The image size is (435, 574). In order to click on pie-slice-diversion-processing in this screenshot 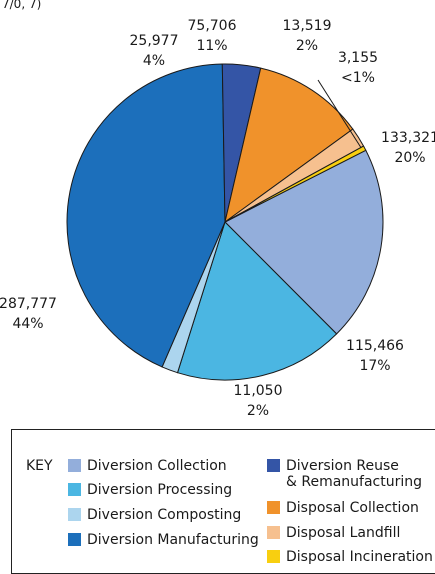, I will do `click(257, 301)`.